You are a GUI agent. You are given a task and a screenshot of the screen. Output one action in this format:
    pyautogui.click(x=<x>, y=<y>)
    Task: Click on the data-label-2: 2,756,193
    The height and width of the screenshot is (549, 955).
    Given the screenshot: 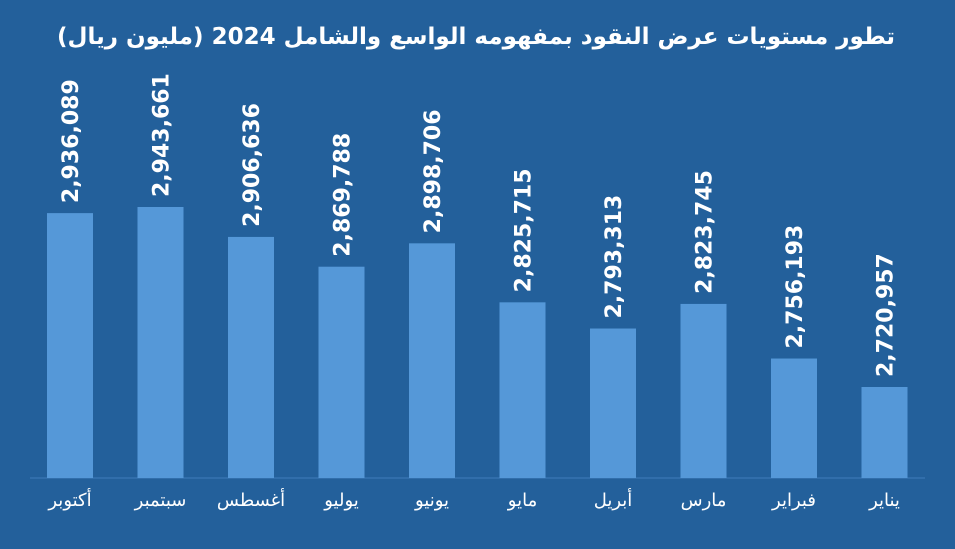 What is the action you would take?
    pyautogui.click(x=795, y=287)
    